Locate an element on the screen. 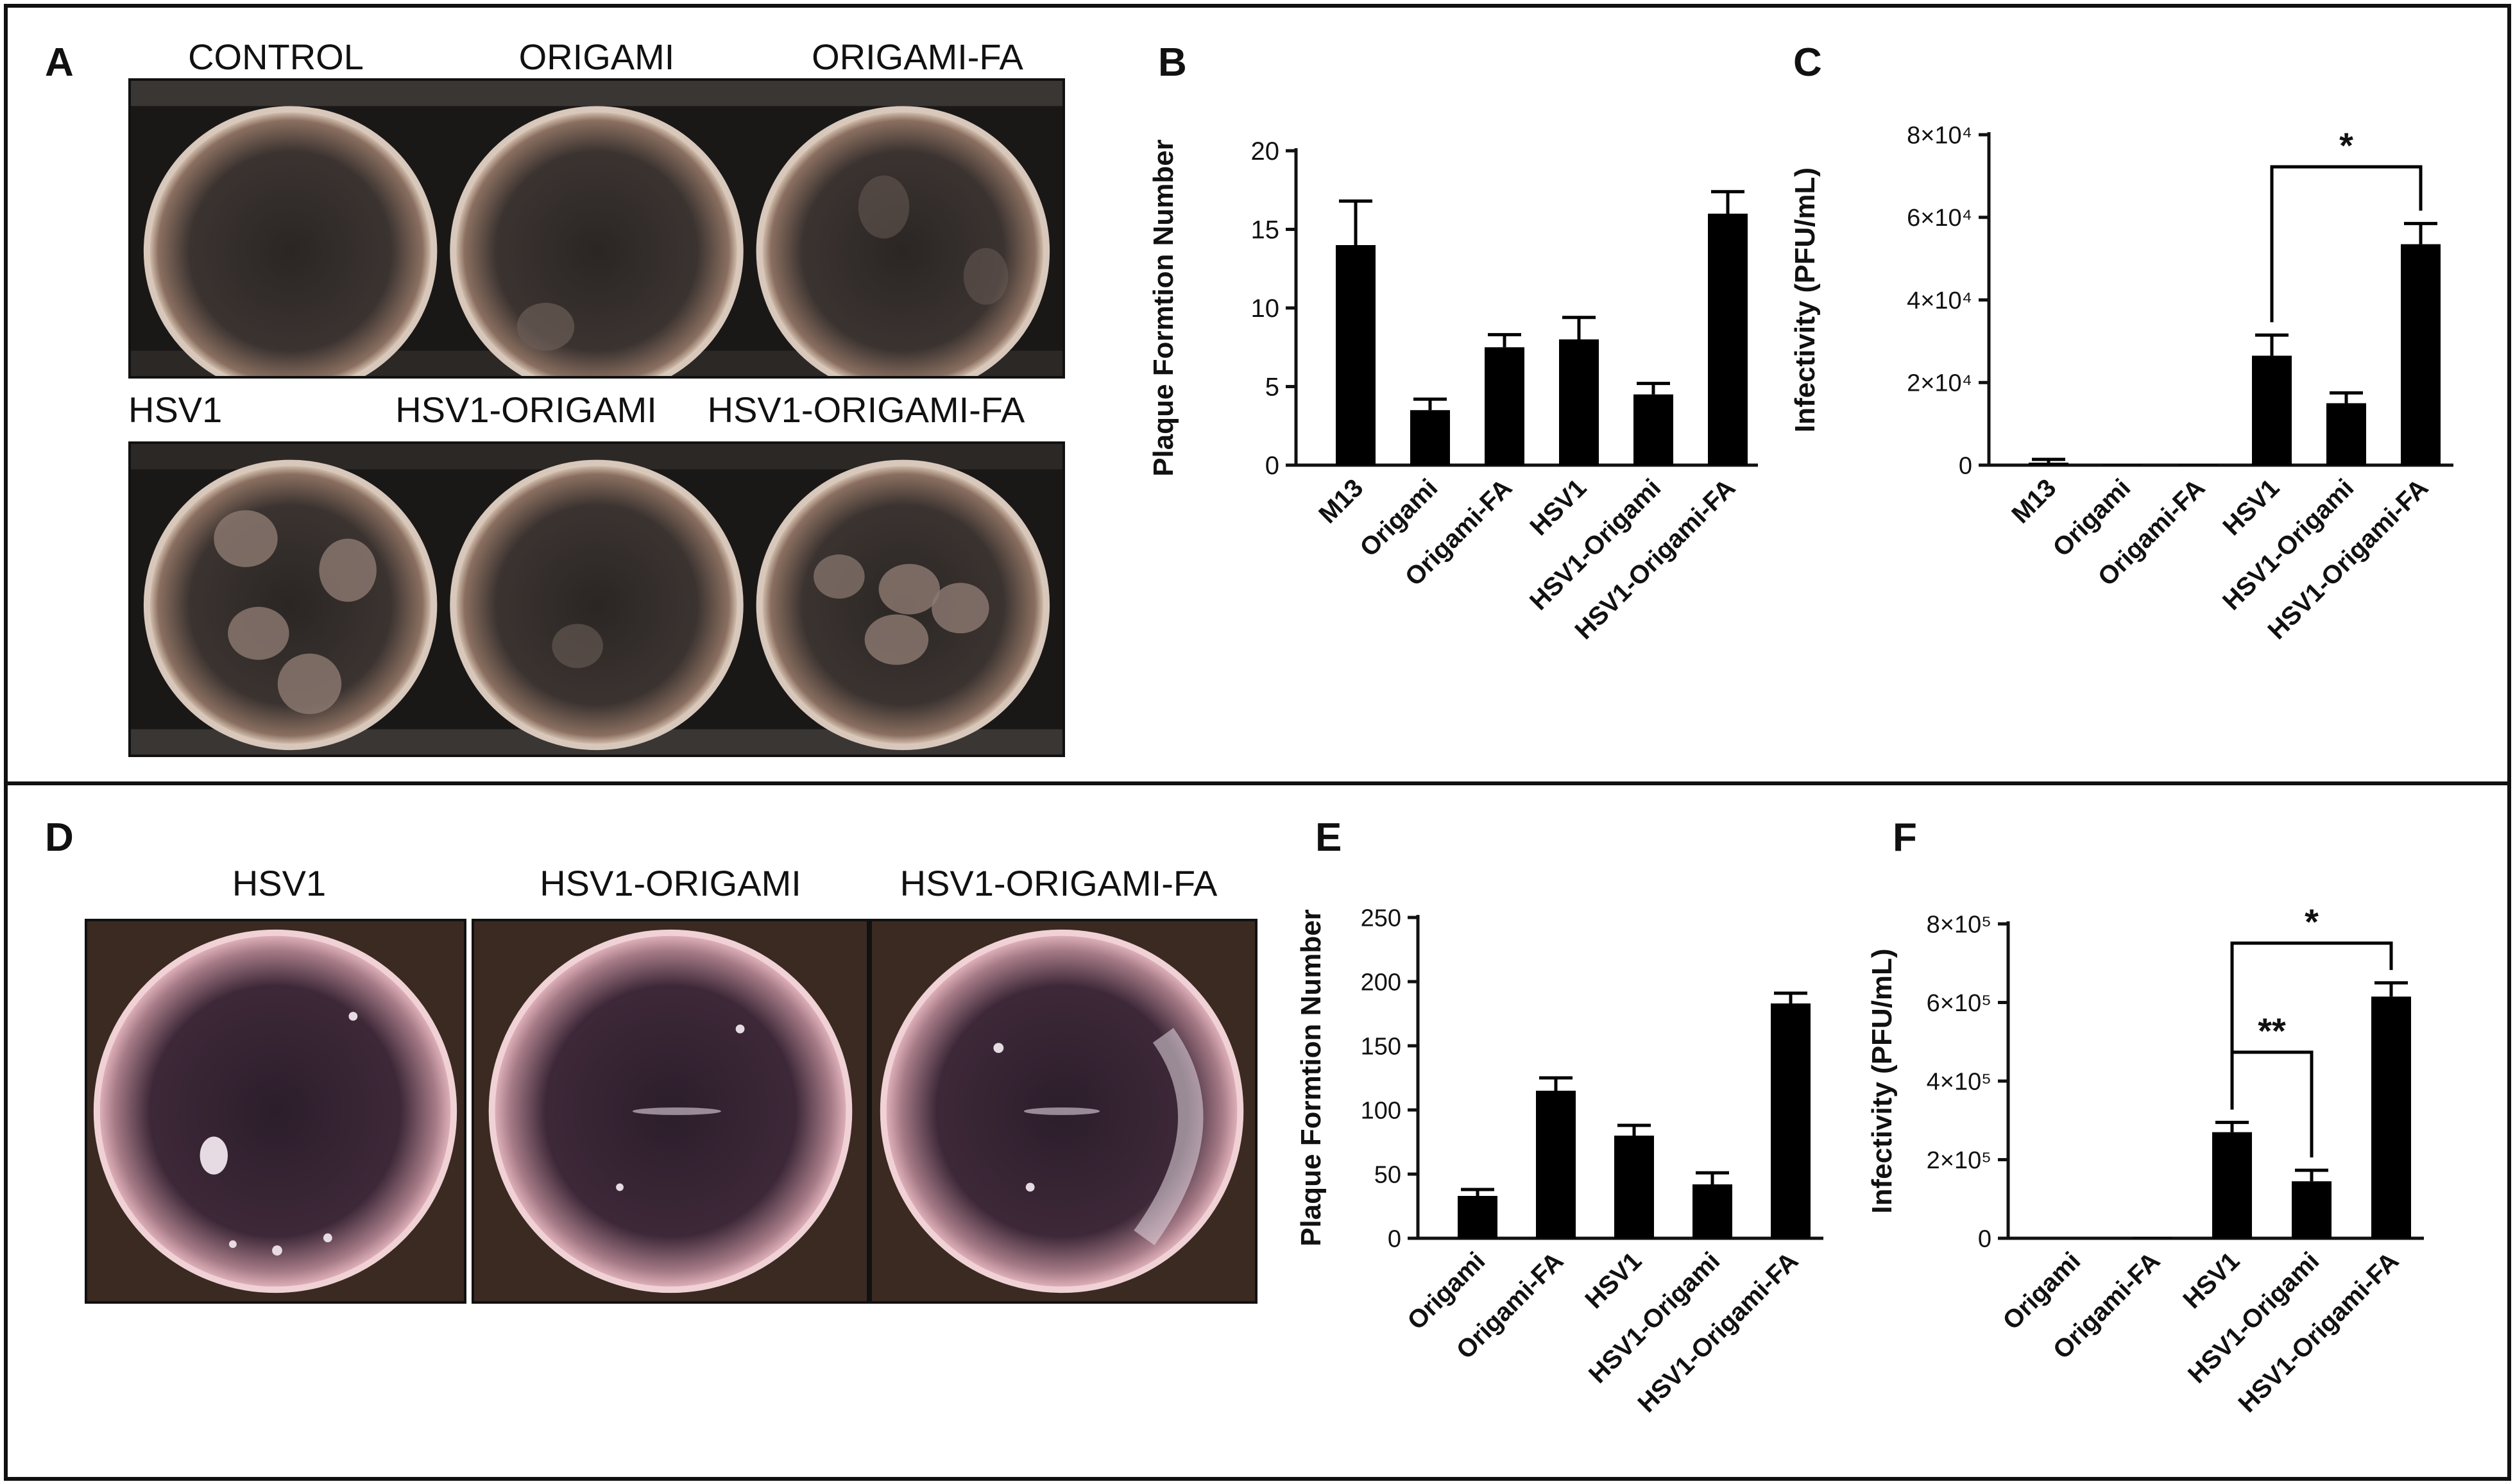 The width and height of the screenshot is (2515, 1484). well-plate-photo-top is located at coordinates (596, 229).